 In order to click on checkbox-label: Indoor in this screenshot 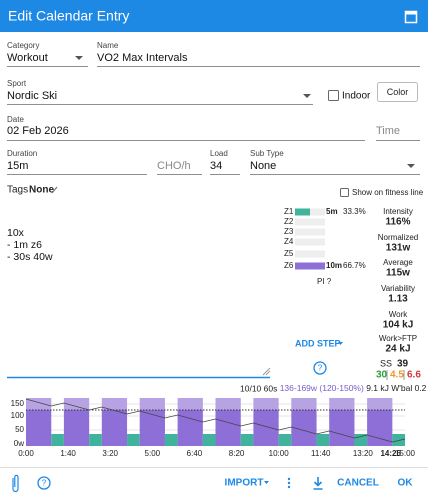, I will do `click(356, 96)`.